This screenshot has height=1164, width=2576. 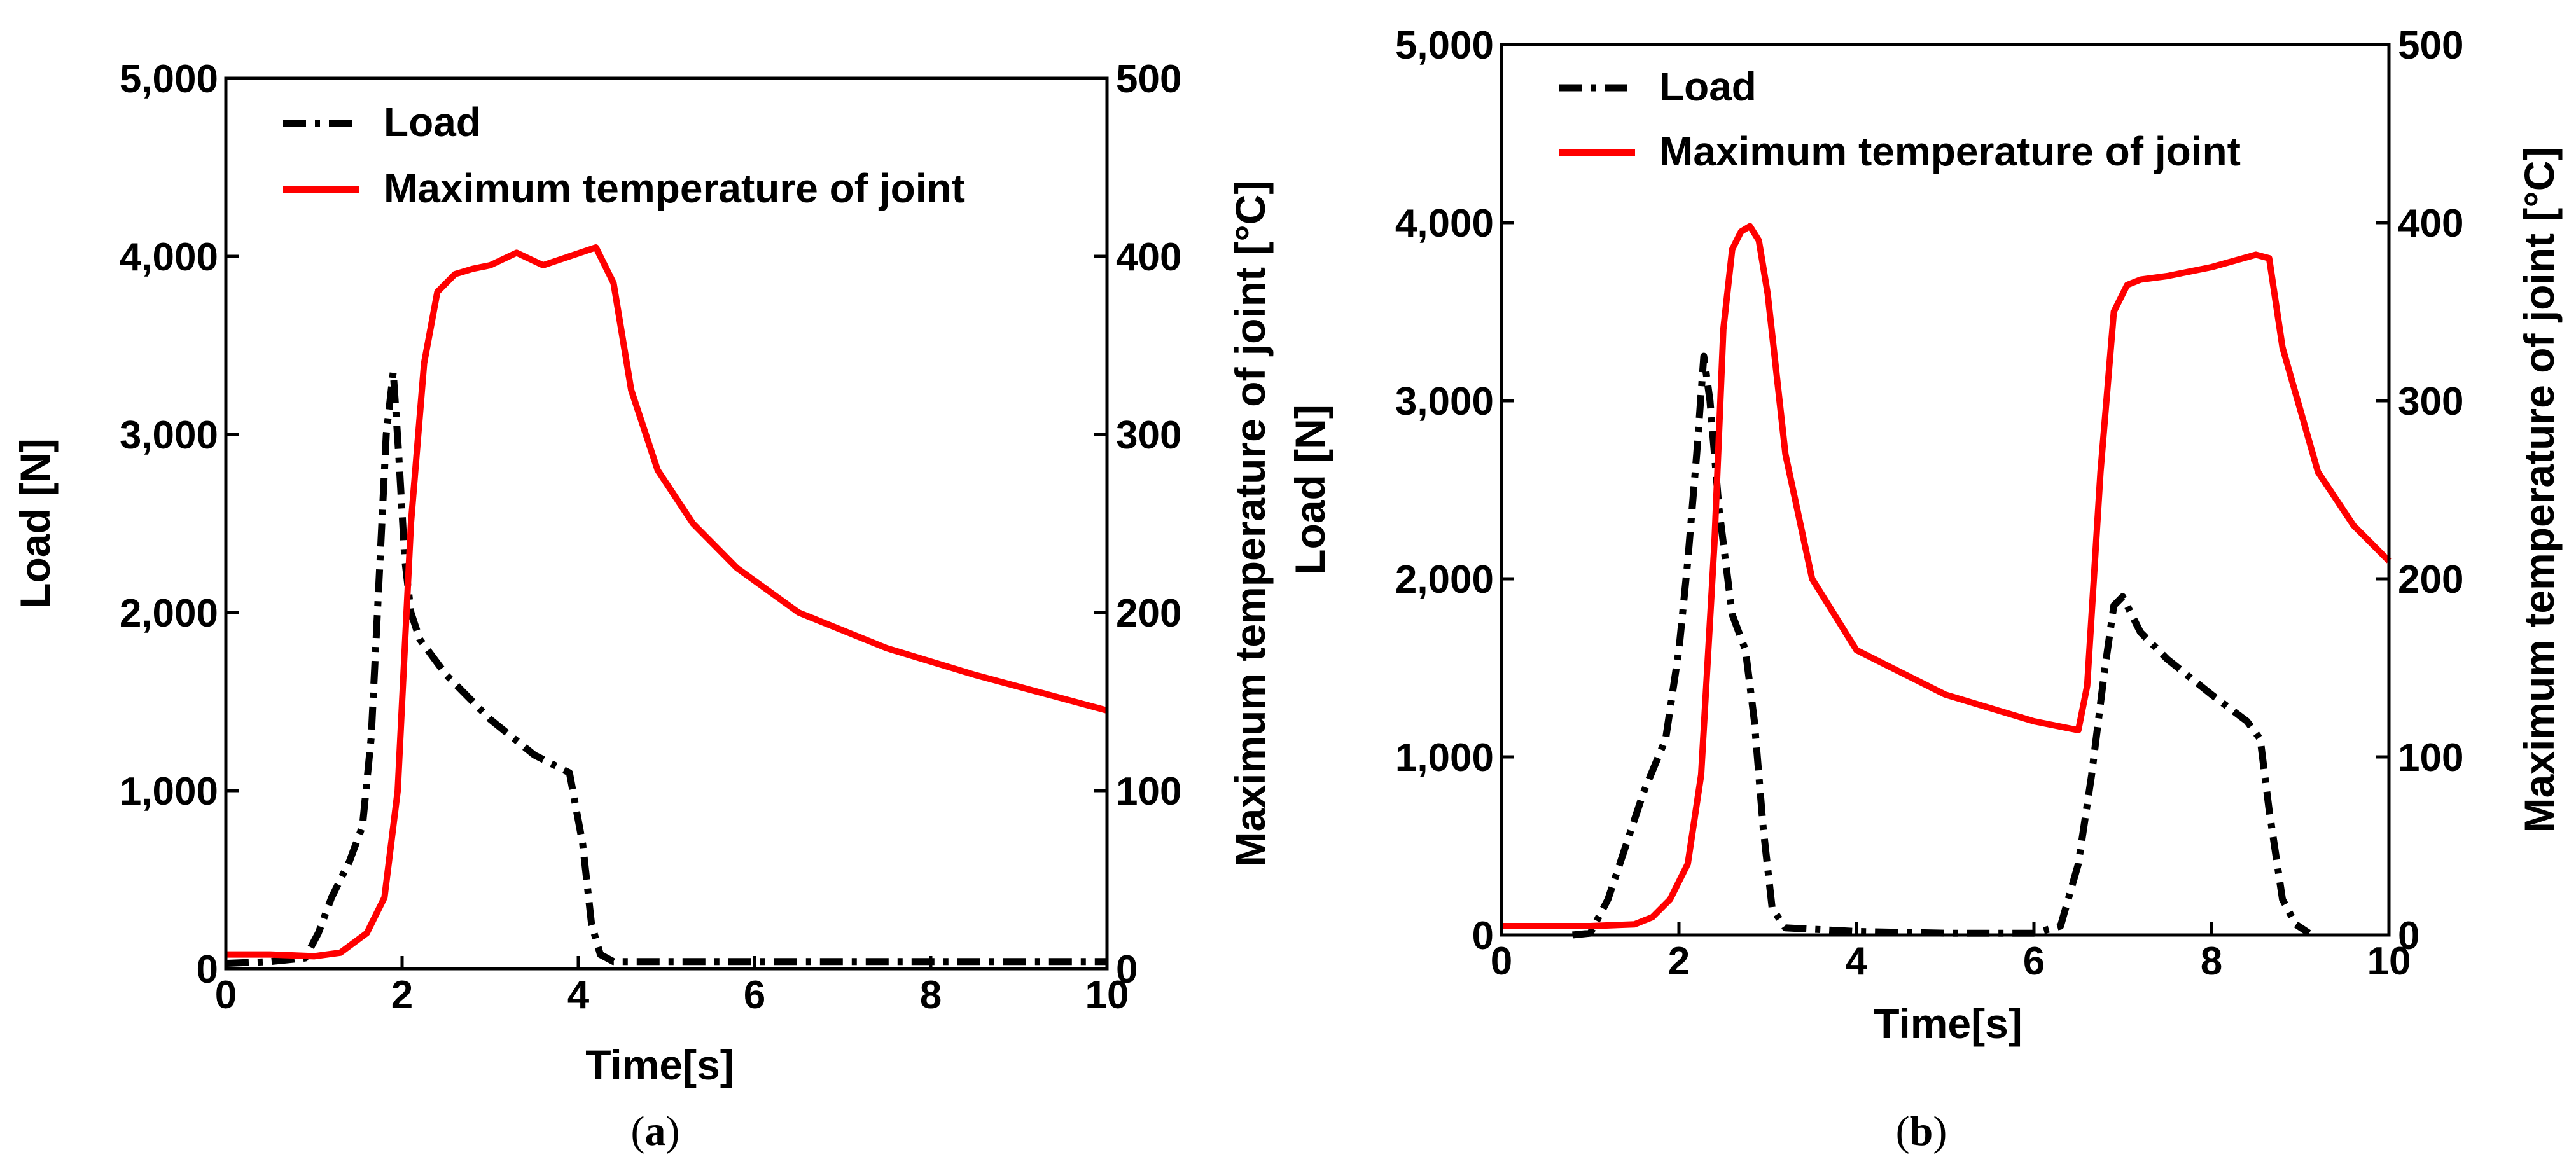 I want to click on y-right-ticks-b: 0 100 200 300 400 500, so click(x=2419, y=491).